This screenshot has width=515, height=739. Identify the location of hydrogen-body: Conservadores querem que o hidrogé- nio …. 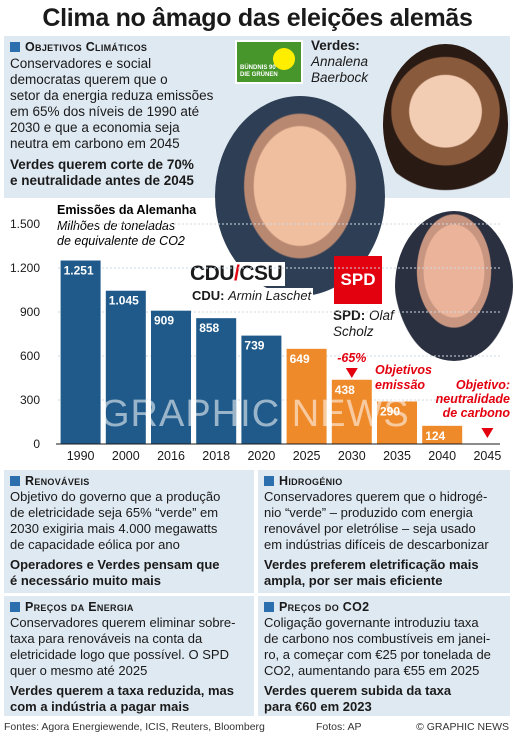
(376, 521).